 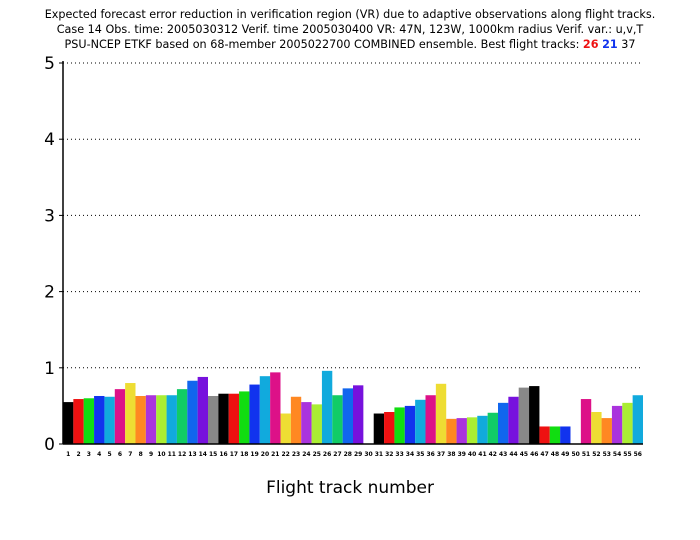 What do you see at coordinates (130, 454) in the screenshot?
I see `x-tick-label-7: 7` at bounding box center [130, 454].